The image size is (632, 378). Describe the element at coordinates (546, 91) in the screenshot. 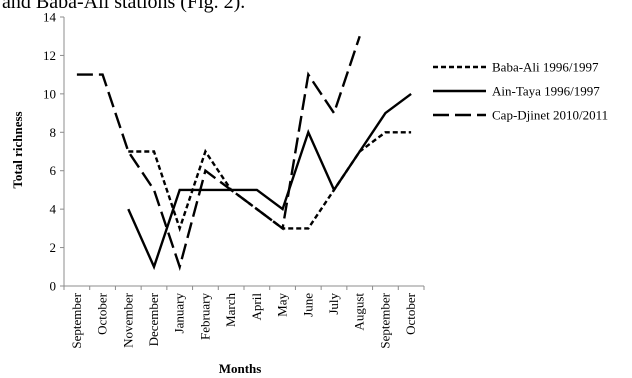

I see `legend-label-ain-taya-1996-1997: Ain-Taya 1996/1997` at that location.